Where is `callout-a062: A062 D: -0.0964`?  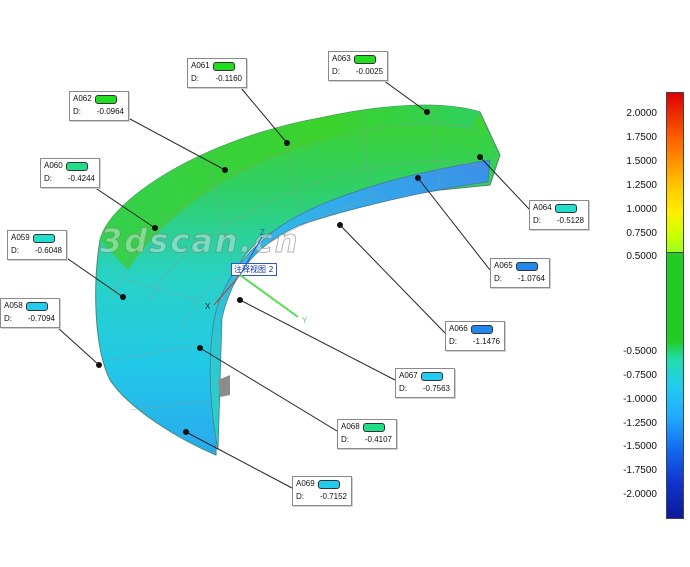 callout-a062: A062 D: -0.0964 is located at coordinates (99, 106).